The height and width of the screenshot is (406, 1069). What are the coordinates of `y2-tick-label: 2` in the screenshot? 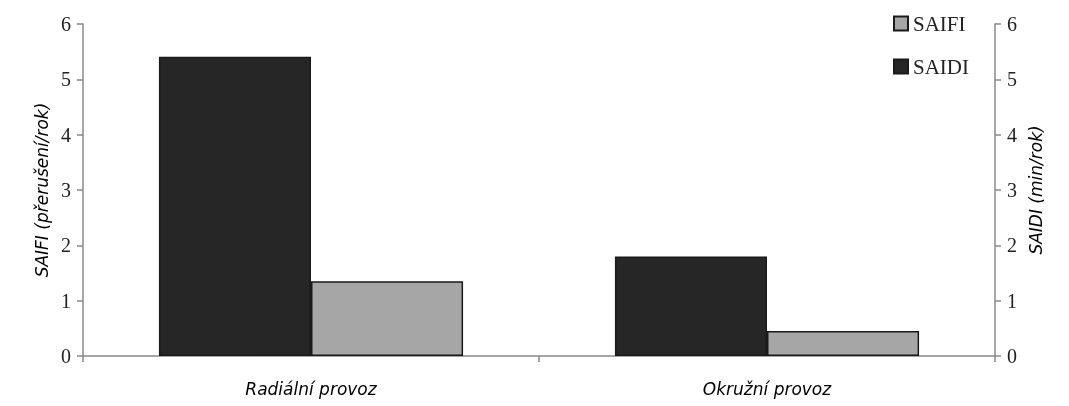 It's located at (1012, 245).